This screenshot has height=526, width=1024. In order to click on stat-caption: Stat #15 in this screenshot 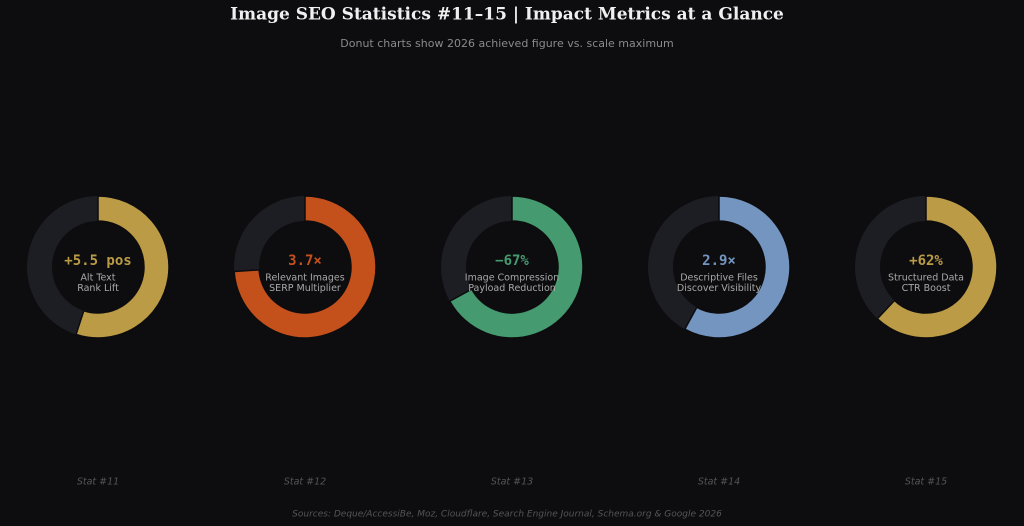, I will do `click(926, 482)`.